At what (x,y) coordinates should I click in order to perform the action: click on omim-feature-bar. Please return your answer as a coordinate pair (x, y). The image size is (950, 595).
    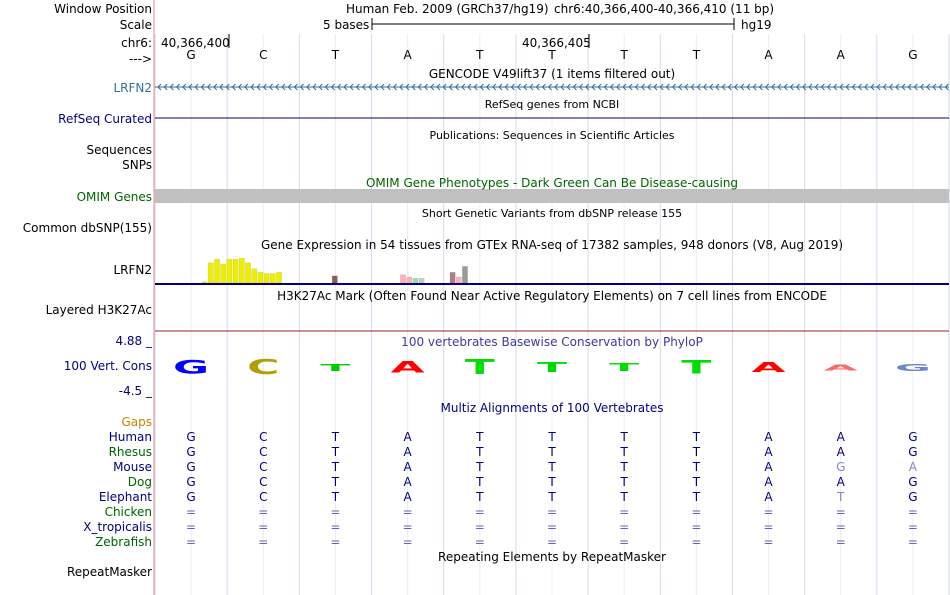
    Looking at the image, I should click on (552, 196).